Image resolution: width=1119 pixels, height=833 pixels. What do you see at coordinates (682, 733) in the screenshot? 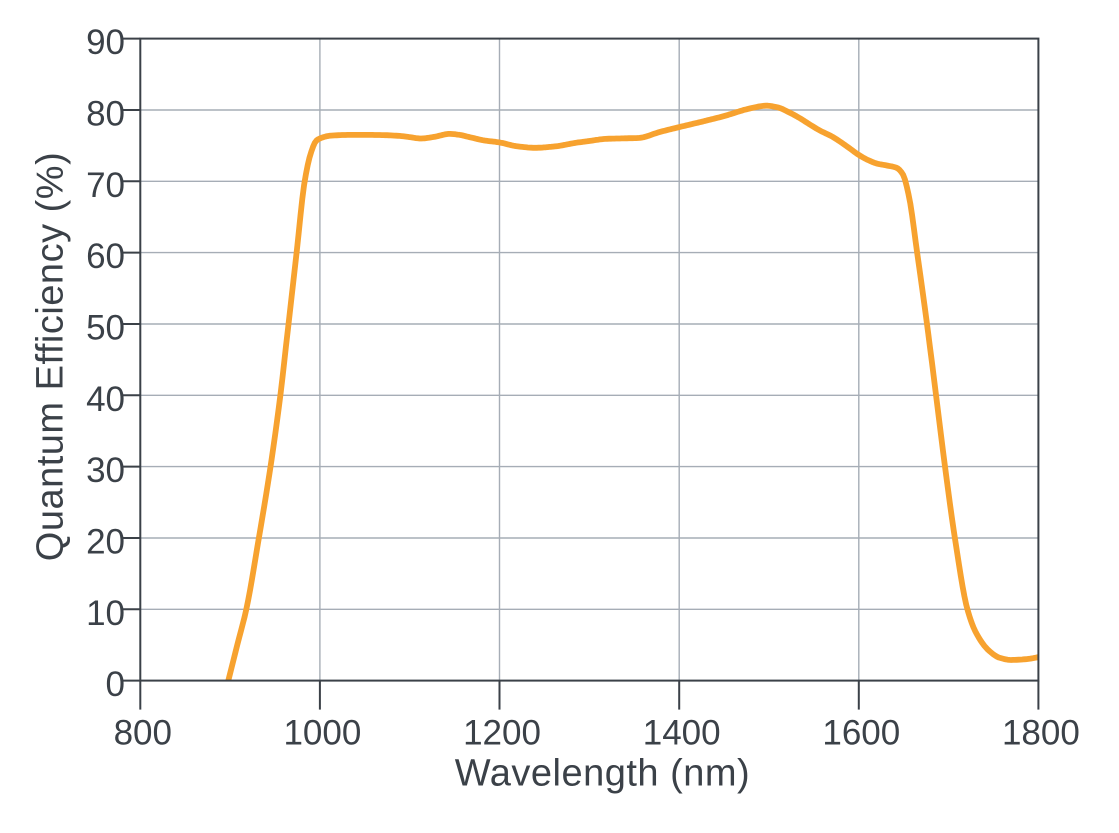
I see `svg-text: 1400` at bounding box center [682, 733].